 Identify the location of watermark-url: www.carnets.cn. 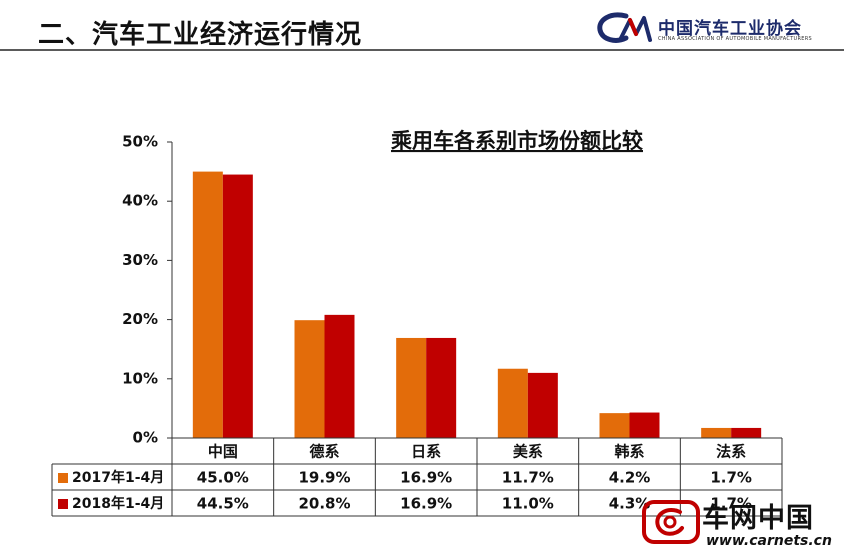
(769, 541).